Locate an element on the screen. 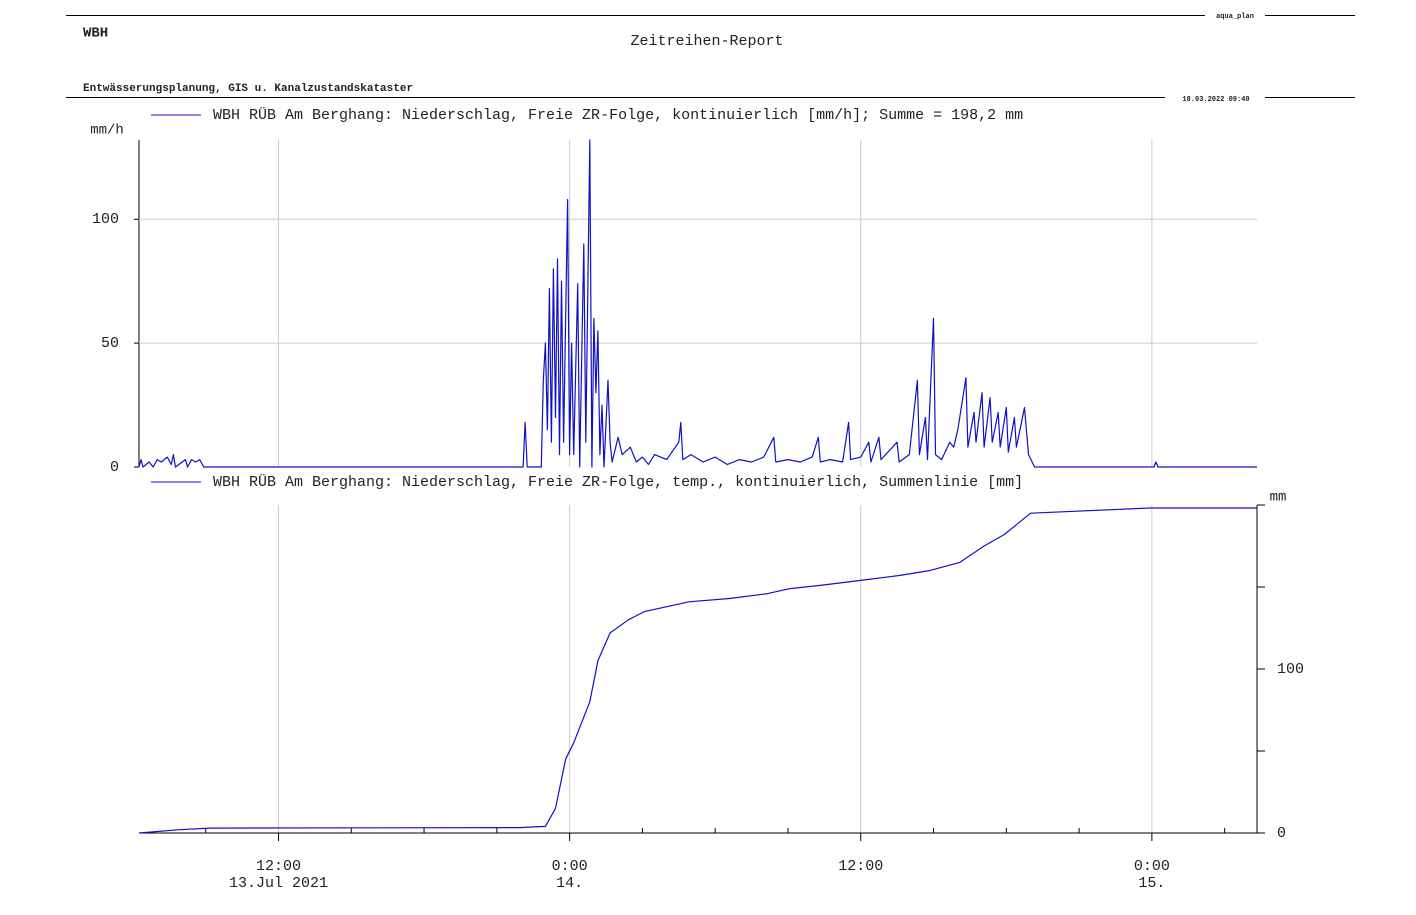 The height and width of the screenshot is (915, 1416). software: aqua_plan is located at coordinates (1235, 17).